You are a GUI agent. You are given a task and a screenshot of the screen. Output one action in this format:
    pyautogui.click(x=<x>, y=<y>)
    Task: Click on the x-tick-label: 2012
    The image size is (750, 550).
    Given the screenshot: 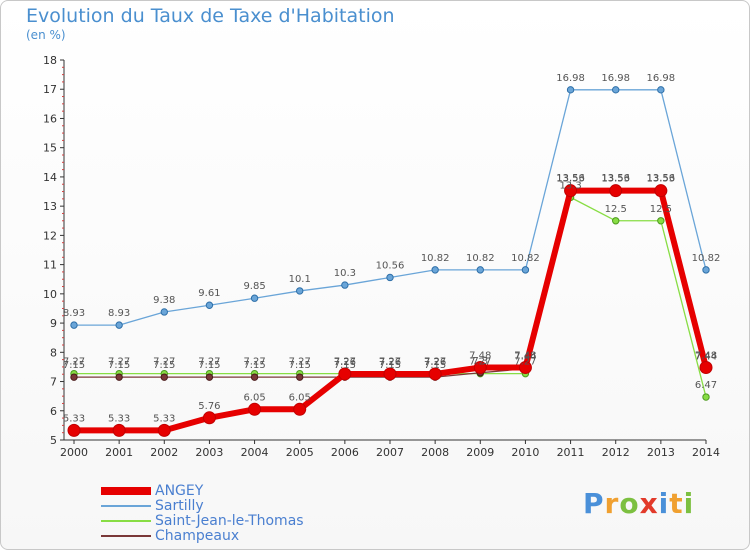 What is the action you would take?
    pyautogui.click(x=616, y=452)
    